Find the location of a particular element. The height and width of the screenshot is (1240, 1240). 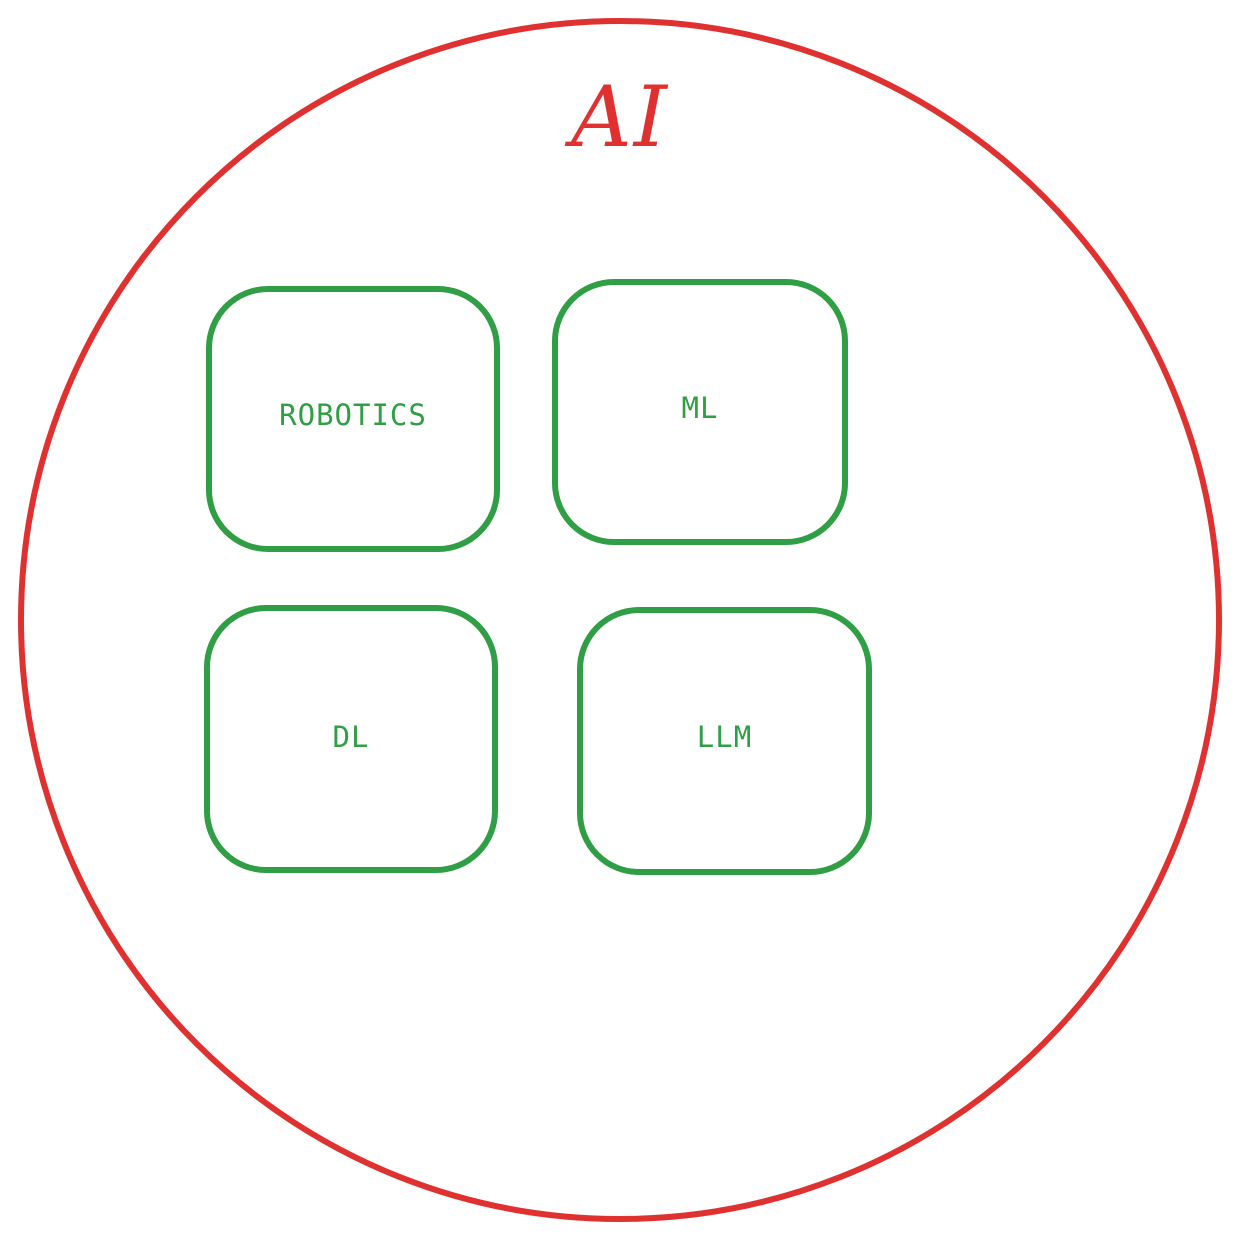

dl-box: DL is located at coordinates (351, 739).